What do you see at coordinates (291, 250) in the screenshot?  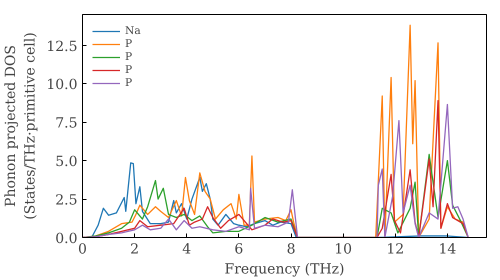 I see `x-tick-label: 8` at bounding box center [291, 250].